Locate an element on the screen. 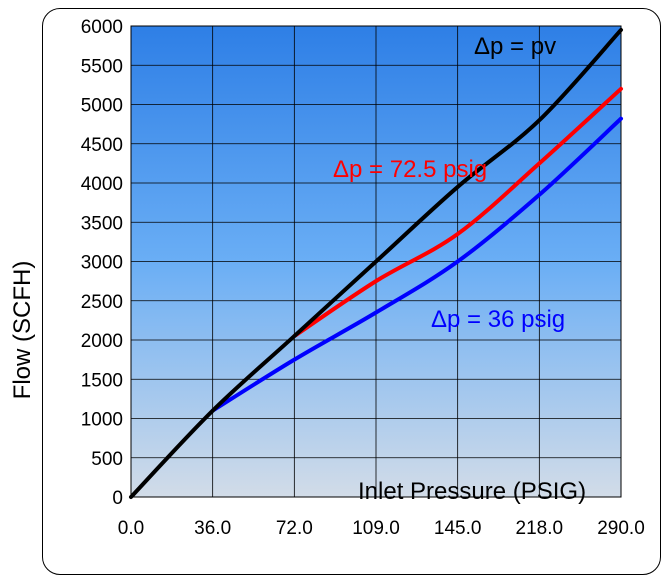 Image resolution: width=671 pixels, height=581 pixels. y-tick-label: 4000 is located at coordinates (102, 184).